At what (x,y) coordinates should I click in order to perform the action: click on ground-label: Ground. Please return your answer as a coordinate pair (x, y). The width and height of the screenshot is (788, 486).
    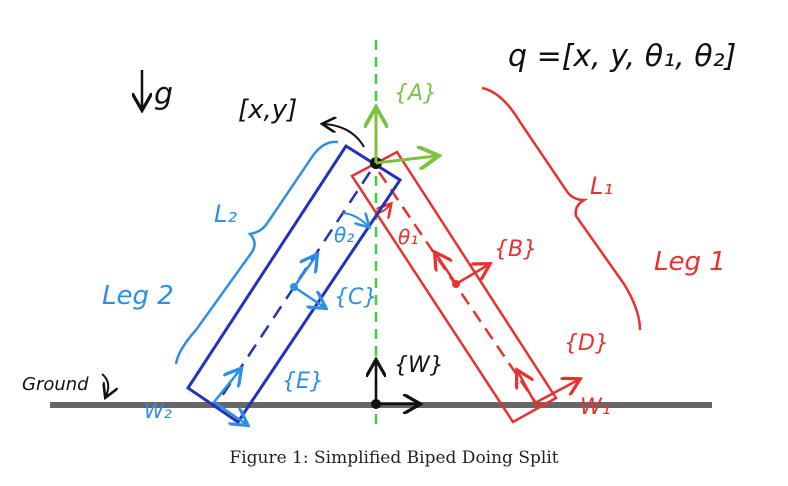
    Looking at the image, I should click on (55, 384).